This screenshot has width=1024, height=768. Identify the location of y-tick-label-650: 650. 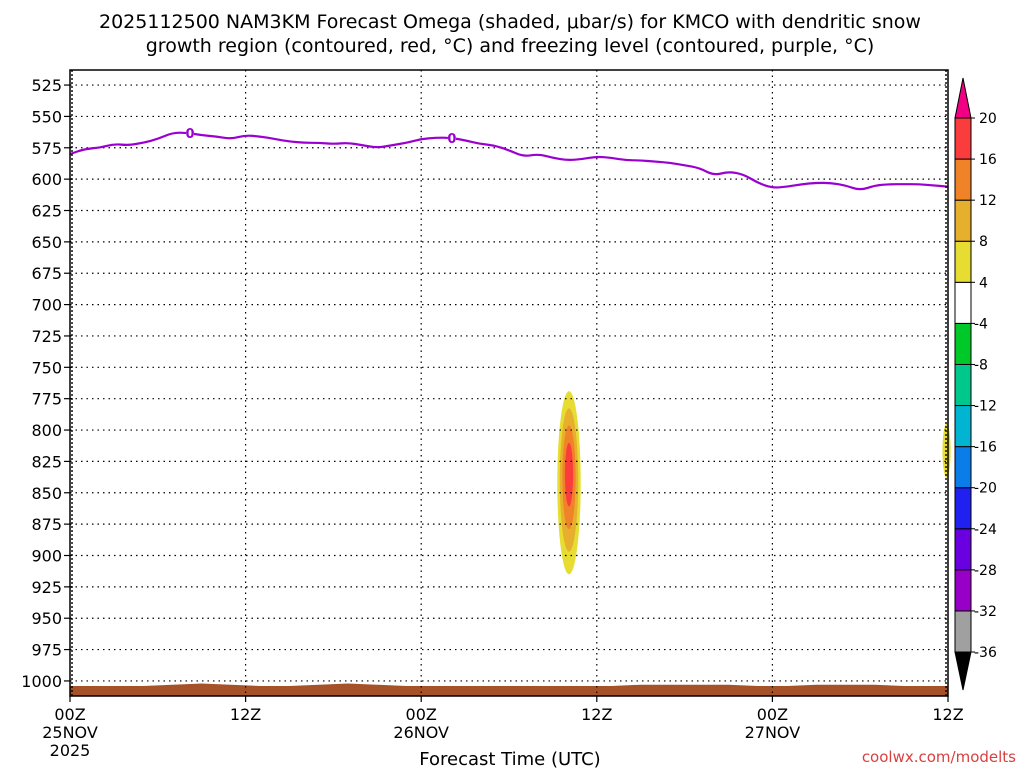
(46, 242).